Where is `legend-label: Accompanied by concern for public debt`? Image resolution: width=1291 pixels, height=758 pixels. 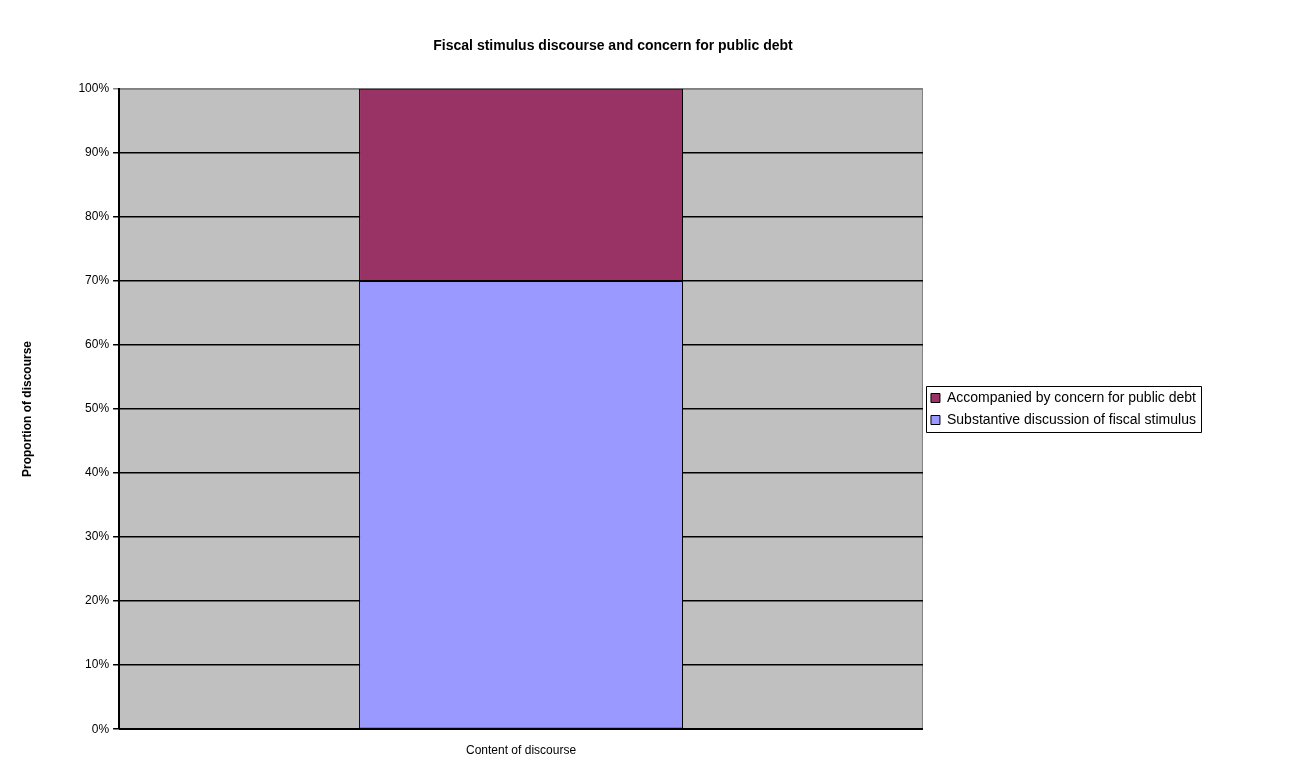
legend-label: Accompanied by concern for public debt is located at coordinates (1071, 396).